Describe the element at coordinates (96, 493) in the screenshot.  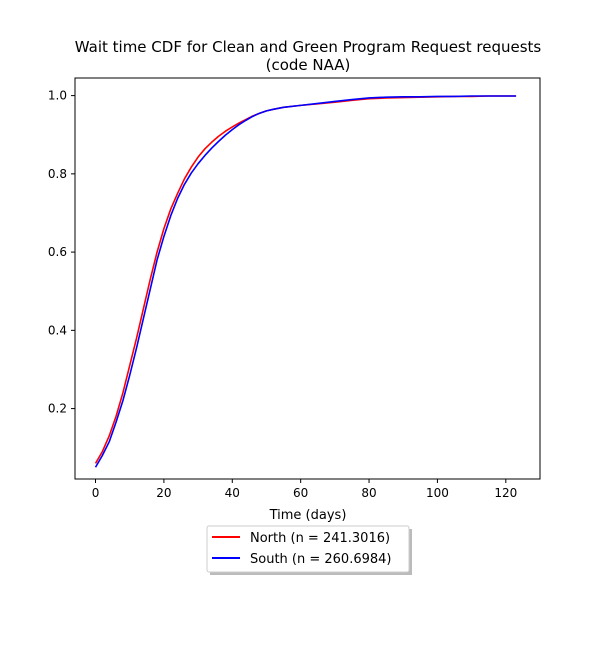
I see `x-tick-label: 0` at that location.